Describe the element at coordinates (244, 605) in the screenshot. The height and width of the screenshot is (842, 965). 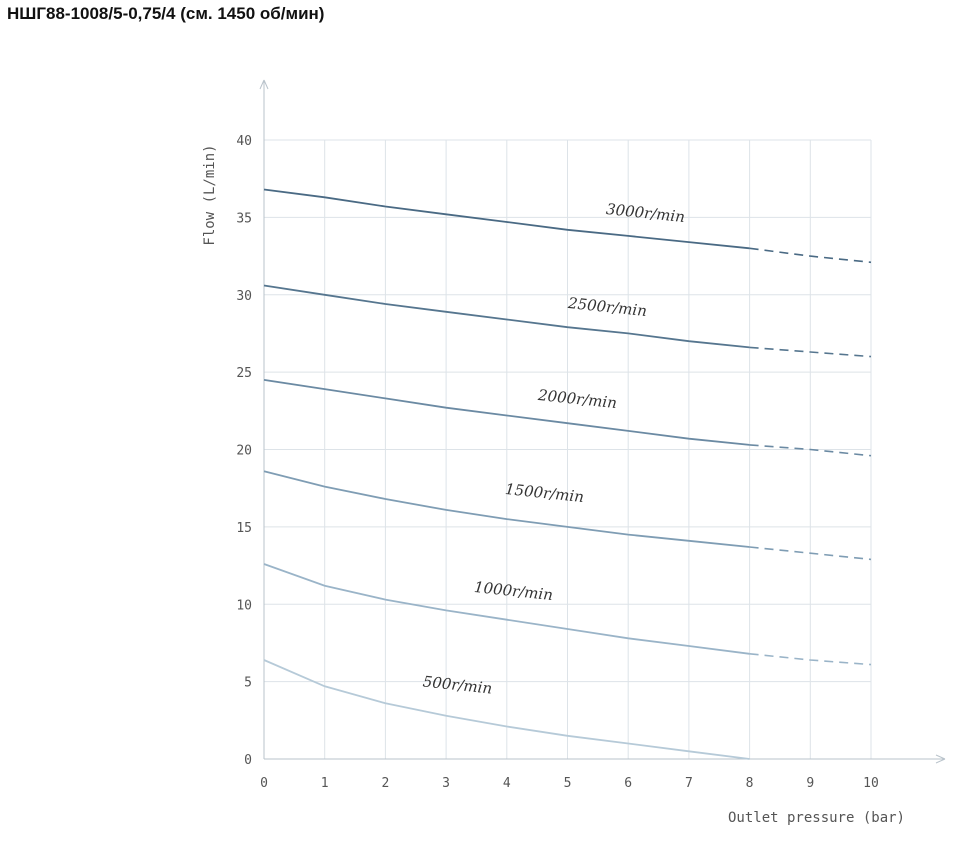
I see `y-tick-label-10: 10` at that location.